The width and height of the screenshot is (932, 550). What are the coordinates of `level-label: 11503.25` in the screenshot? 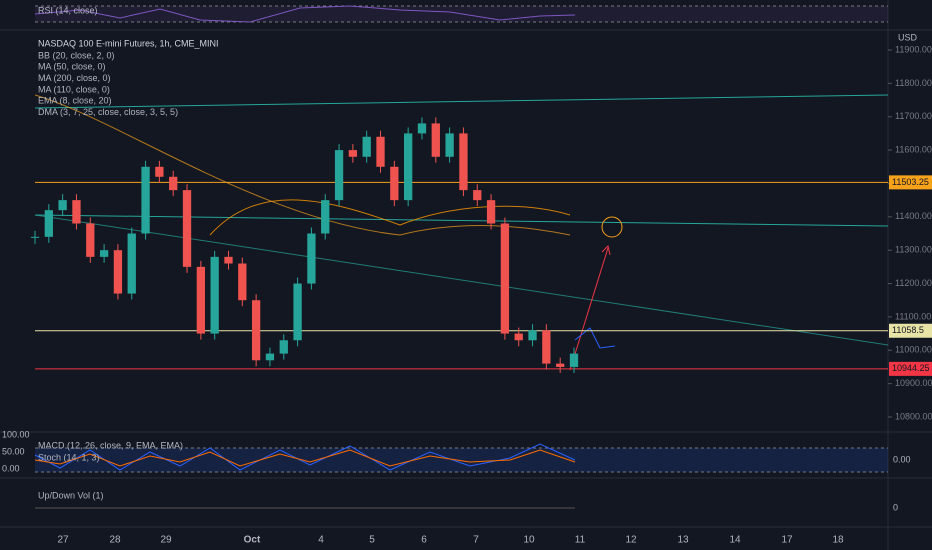 It's located at (910, 182).